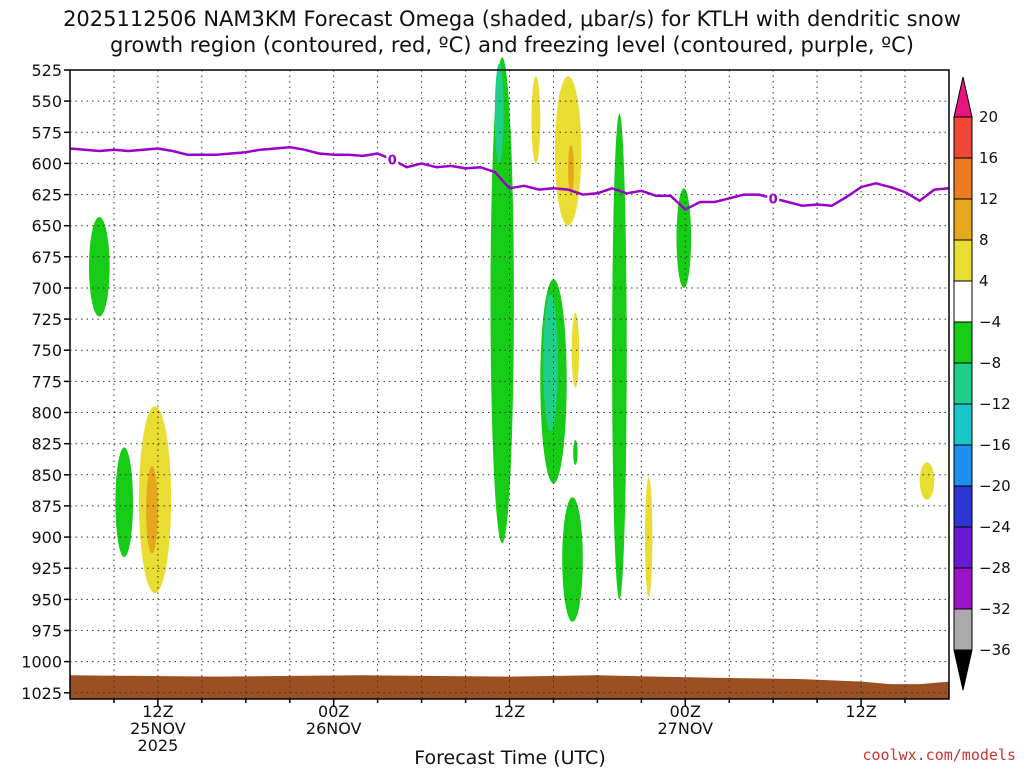 Image resolution: width=1024 pixels, height=768 pixels. I want to click on y-tick-label-1000: 1000, so click(41, 662).